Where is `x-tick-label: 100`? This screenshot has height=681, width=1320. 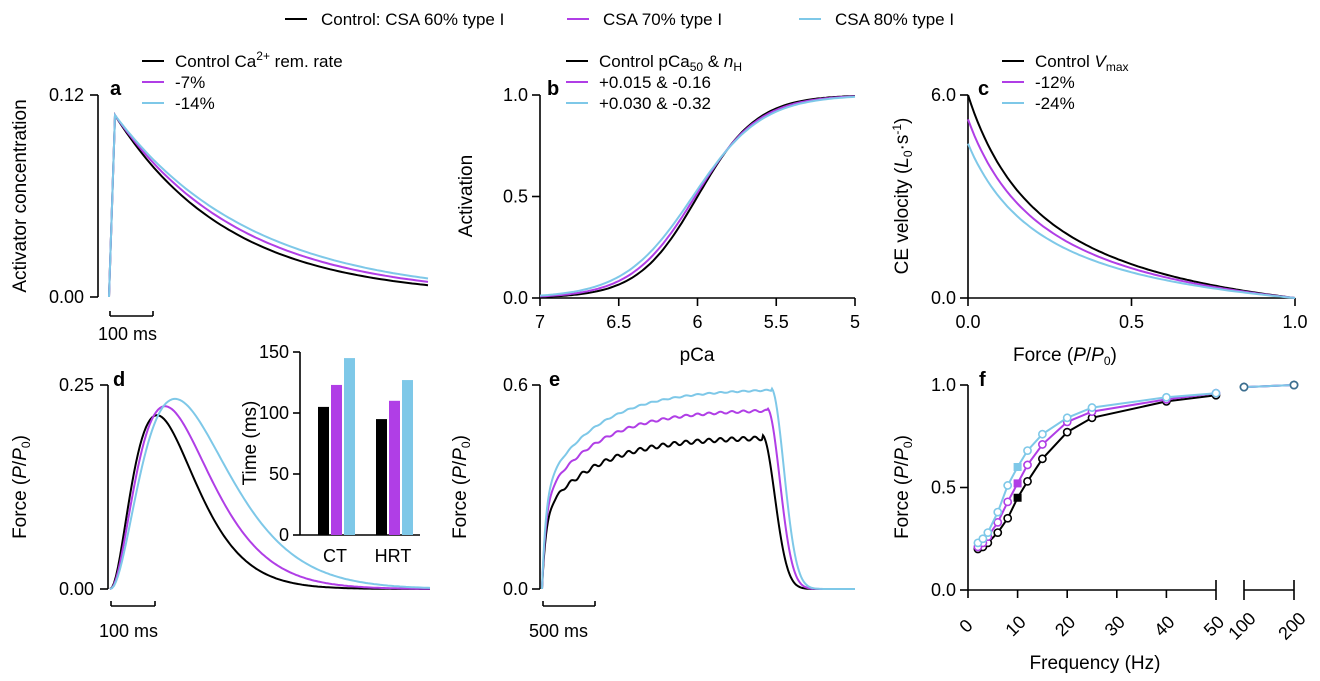
x-tick-label: 100 is located at coordinates (1241, 625).